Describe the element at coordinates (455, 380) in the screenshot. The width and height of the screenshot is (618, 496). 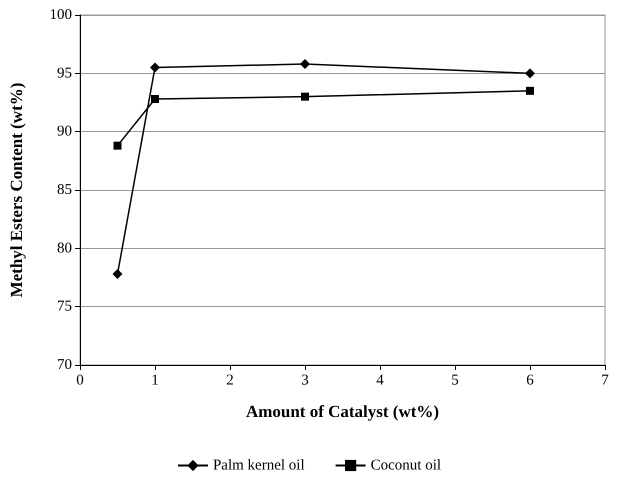
I see `x-tick-label: 5` at that location.